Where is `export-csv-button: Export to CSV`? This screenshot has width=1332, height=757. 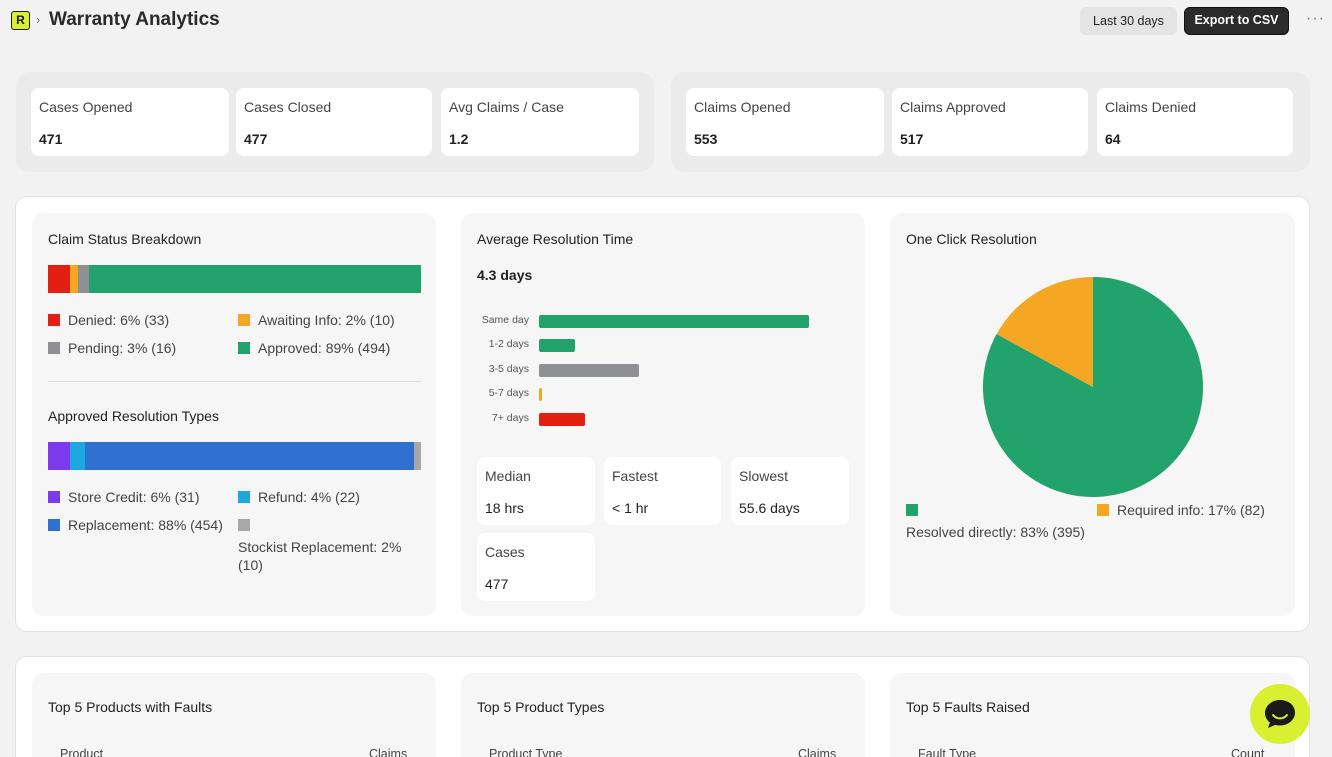 export-csv-button: Export to CSV is located at coordinates (1236, 21).